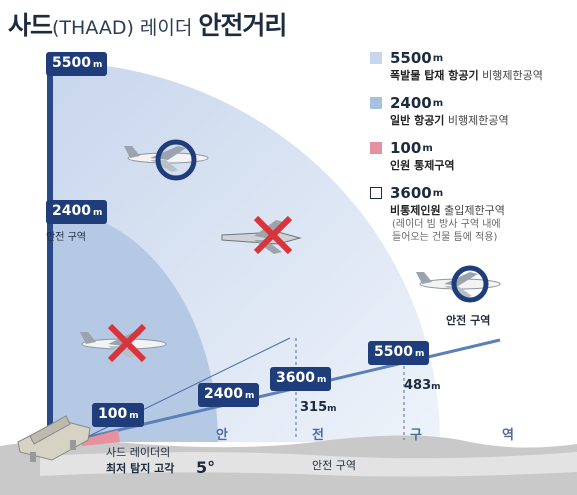 The width and height of the screenshot is (577, 495). I want to click on tag-value: 3600, so click(295, 378).